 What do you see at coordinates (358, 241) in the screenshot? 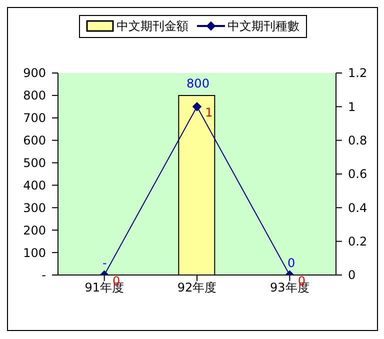
I see `y2-tick-label: 0.2` at bounding box center [358, 241].